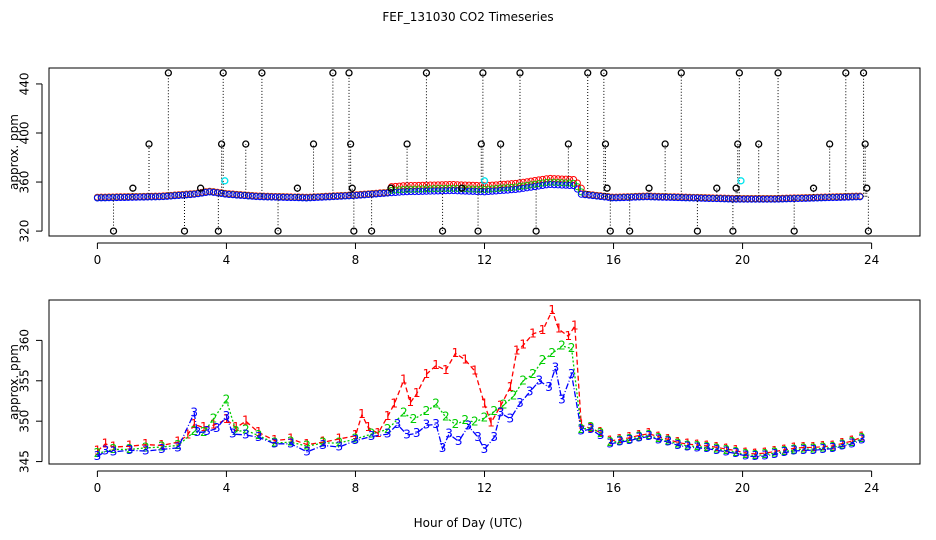 The width and height of the screenshot is (936, 540). I want to click on top-calibration-point, so click(225, 181).